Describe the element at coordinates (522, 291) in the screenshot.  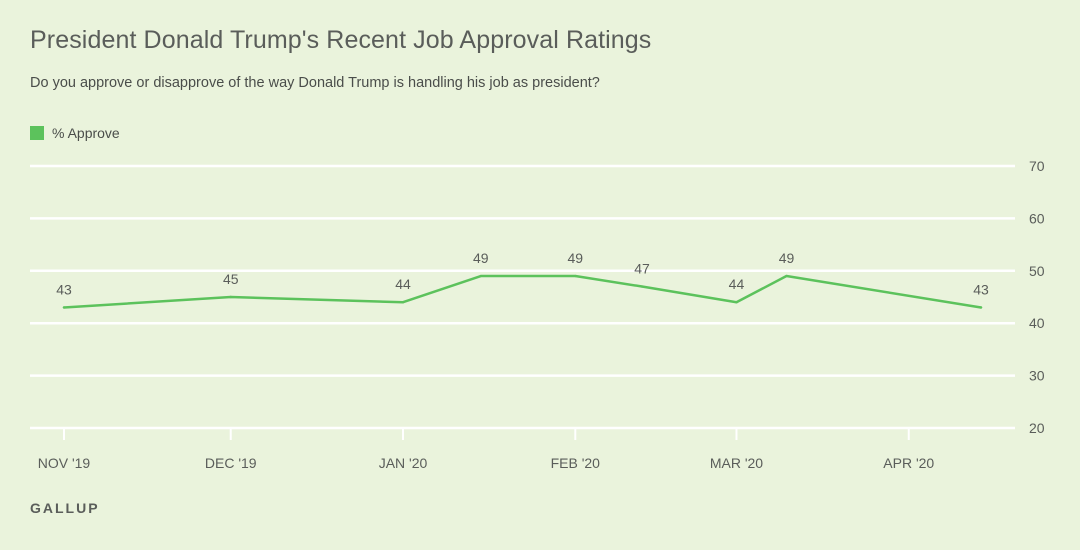
I see `series-line-approve` at that location.